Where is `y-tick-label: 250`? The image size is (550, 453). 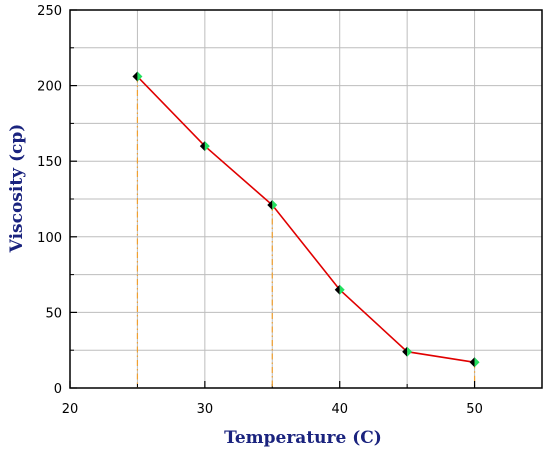 y-tick-label: 250 is located at coordinates (49, 11).